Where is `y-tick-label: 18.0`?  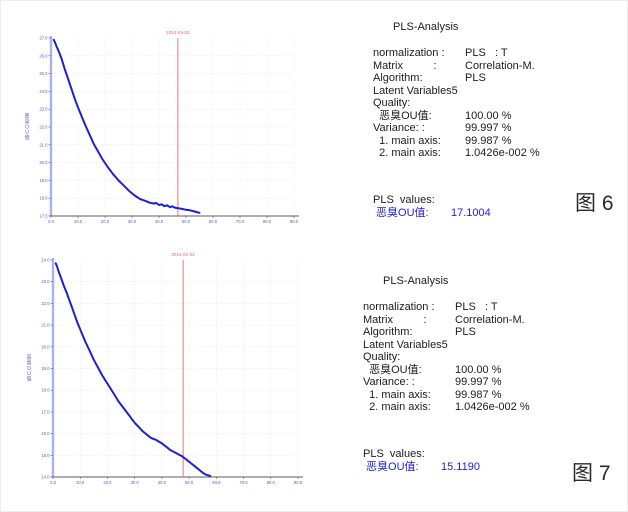 y-tick-label: 18.0 is located at coordinates (43, 198).